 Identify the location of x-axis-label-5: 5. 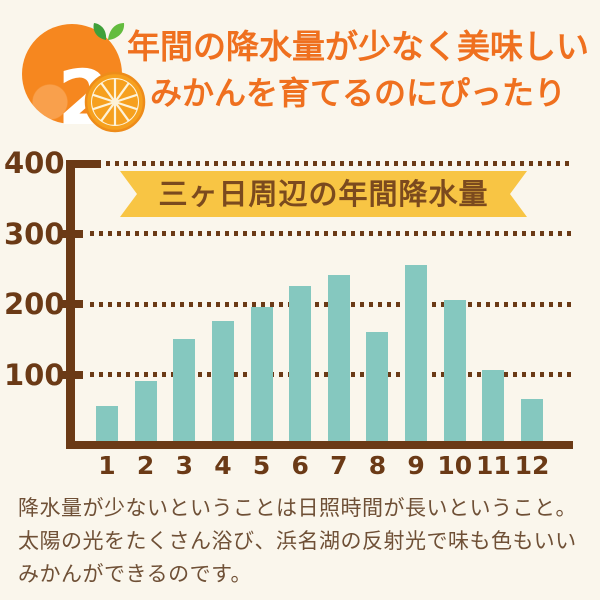
(261, 465).